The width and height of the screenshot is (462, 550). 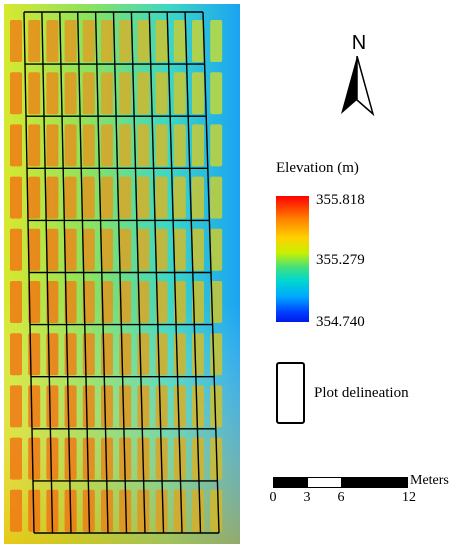 What do you see at coordinates (292, 259) in the screenshot?
I see `elevation-colorbar` at bounding box center [292, 259].